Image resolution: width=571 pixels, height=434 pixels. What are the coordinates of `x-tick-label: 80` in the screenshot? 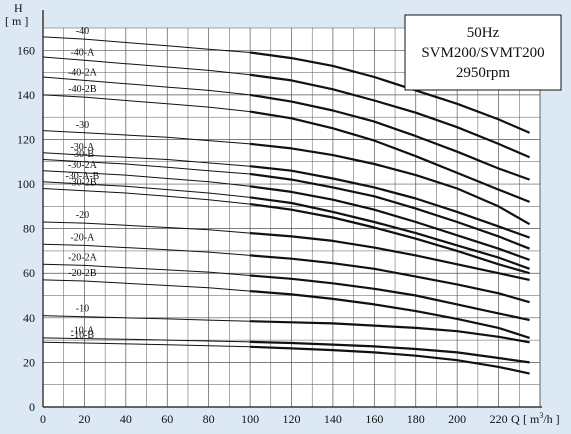 It's located at (209, 419).